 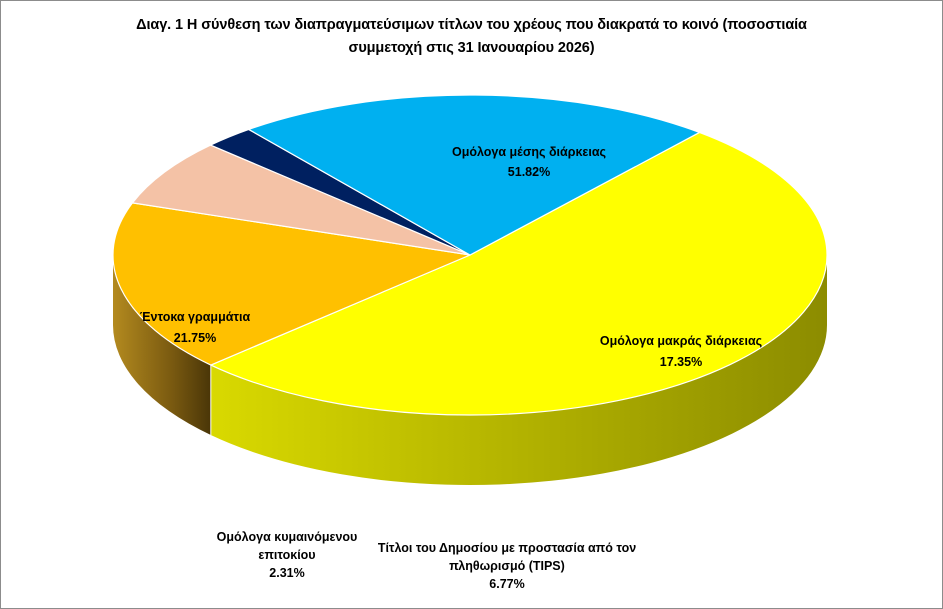 What do you see at coordinates (507, 548) in the screenshot?
I see `slice-label-line-1-tips: Τίτλοι του Δημοσίου με προστασία από τον` at bounding box center [507, 548].